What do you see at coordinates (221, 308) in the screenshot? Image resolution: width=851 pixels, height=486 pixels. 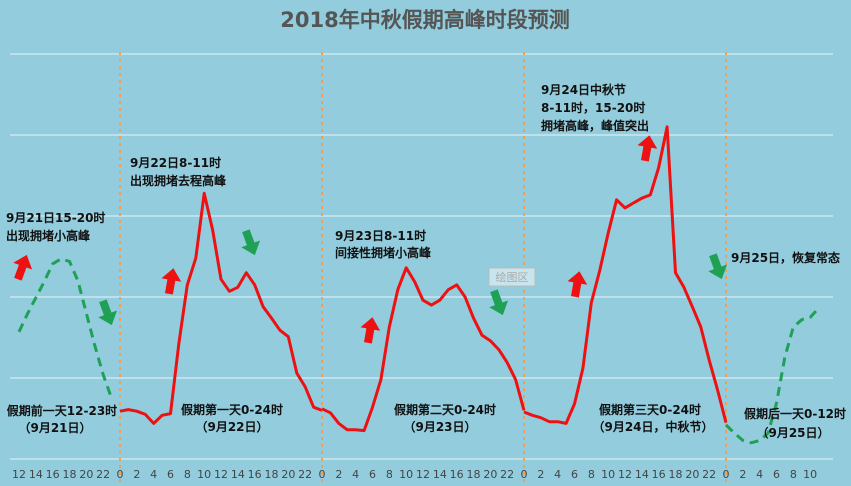 I see `series-line-9月22日` at bounding box center [221, 308].